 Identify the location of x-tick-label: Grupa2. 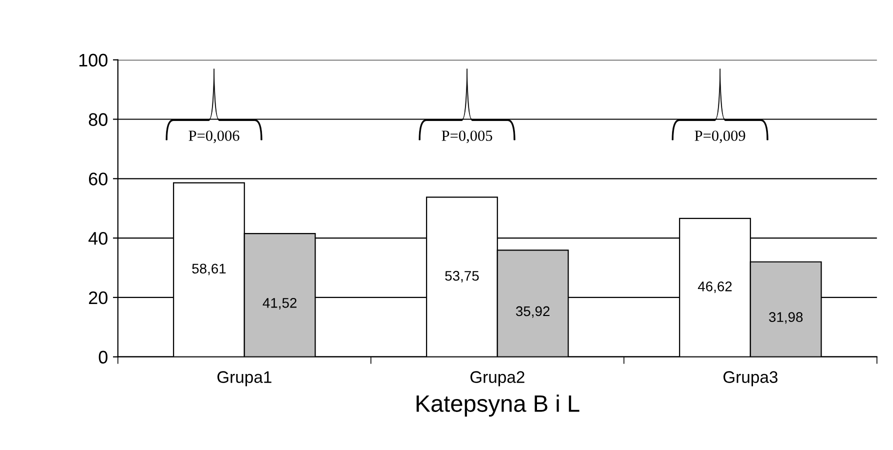
(497, 378).